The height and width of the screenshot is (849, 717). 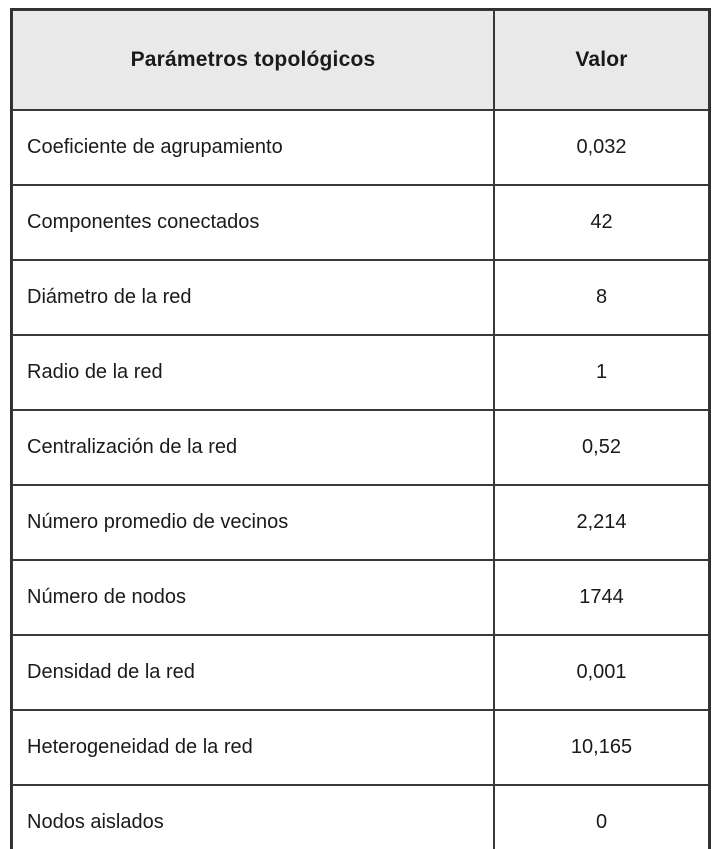 I want to click on parameter-name-cell: Número de nodos, so click(x=253, y=597).